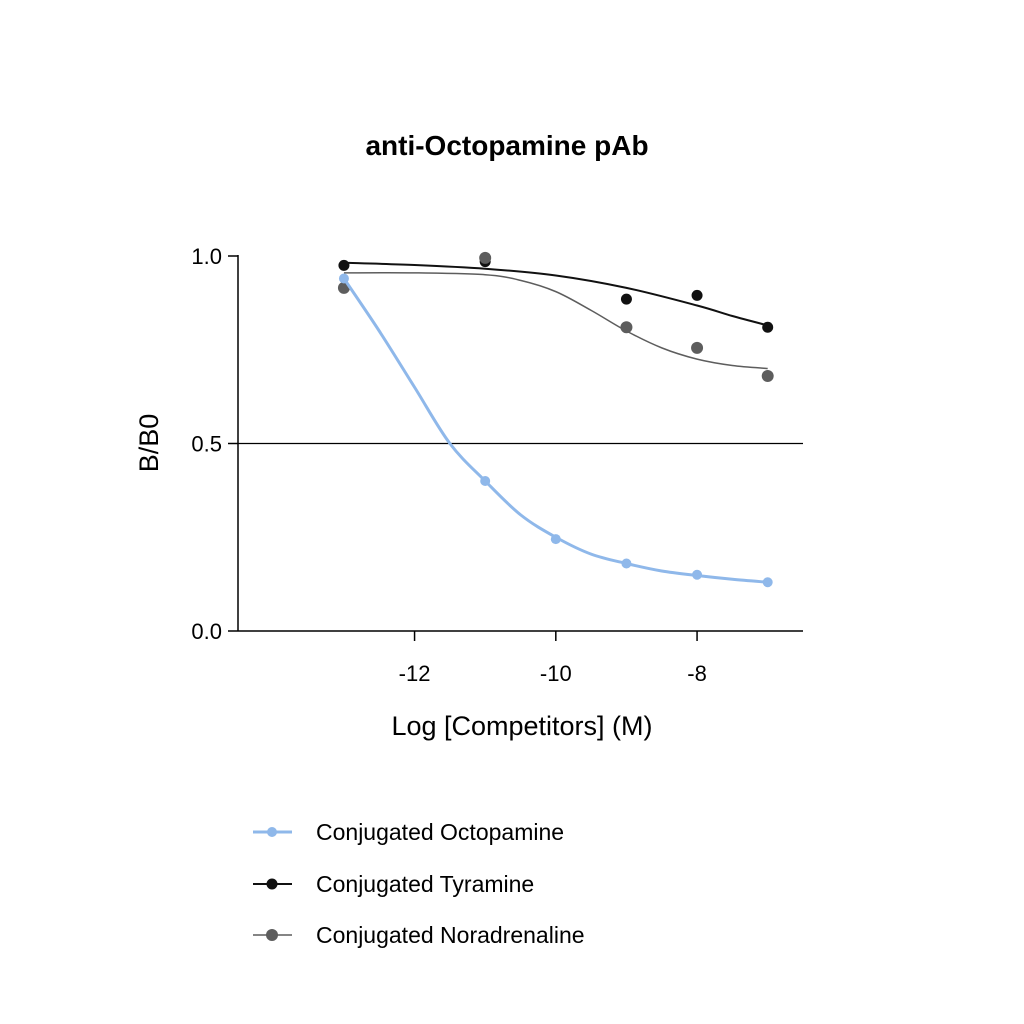  Describe the element at coordinates (450, 935) in the screenshot. I see `legend-label: Conjugated Noradrenaline` at that location.